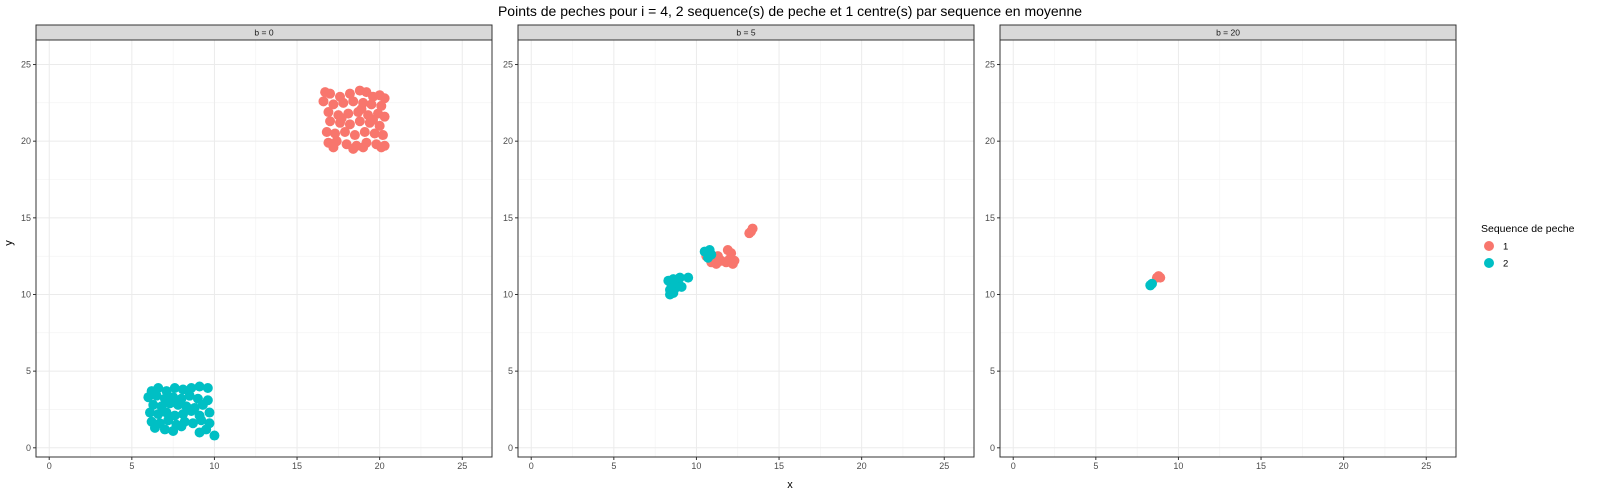 Image resolution: width=1600 pixels, height=500 pixels. What do you see at coordinates (1528, 246) in the screenshot?
I see `legend: Sequence de peche 1 2` at bounding box center [1528, 246].